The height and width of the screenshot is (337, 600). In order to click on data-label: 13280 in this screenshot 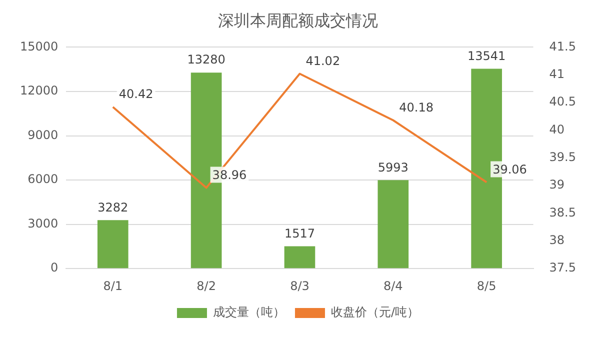, I will do `click(206, 59)`.